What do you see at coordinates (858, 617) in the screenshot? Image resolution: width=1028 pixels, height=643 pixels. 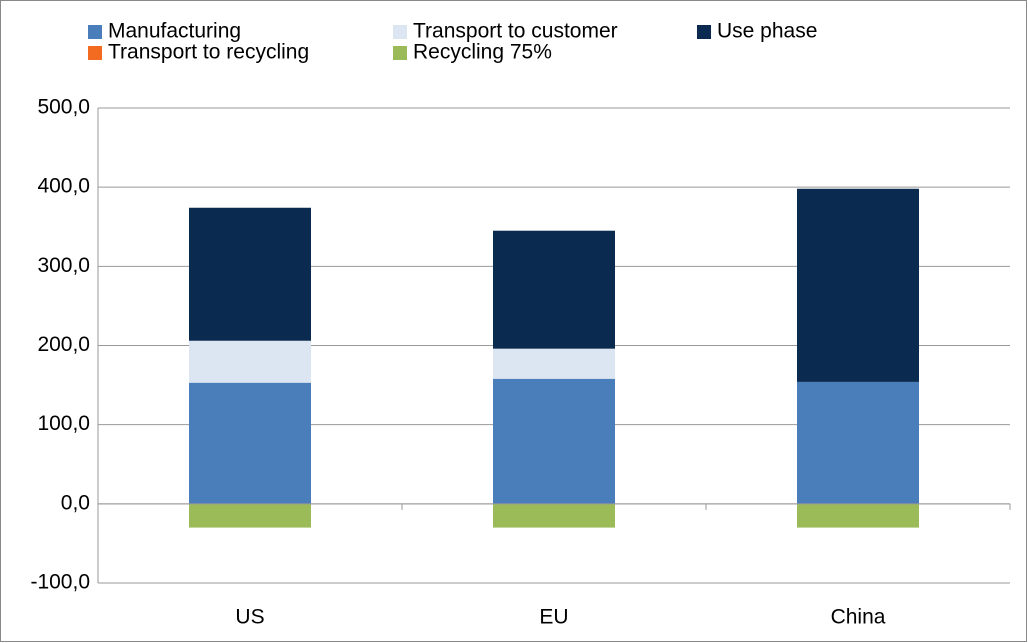 I see `x-tick-label: China` at bounding box center [858, 617].